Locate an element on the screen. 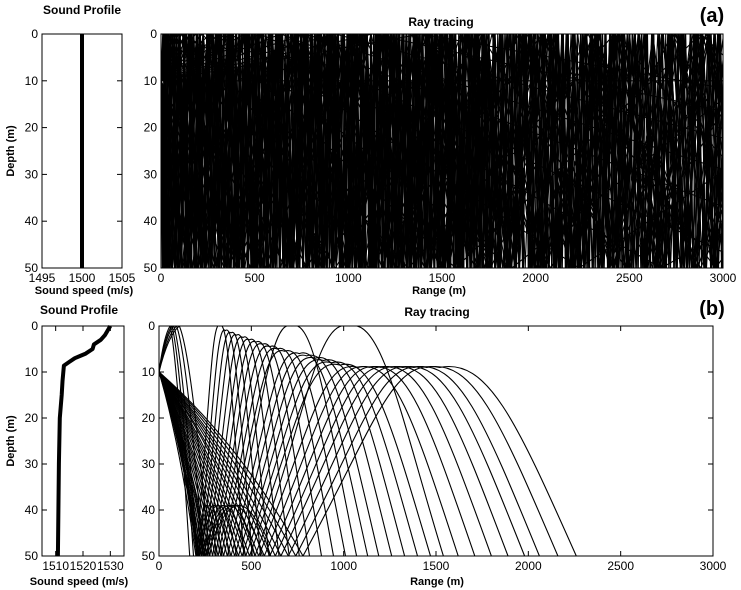  b-rays-ytick-label: 40 is located at coordinates (149, 510).